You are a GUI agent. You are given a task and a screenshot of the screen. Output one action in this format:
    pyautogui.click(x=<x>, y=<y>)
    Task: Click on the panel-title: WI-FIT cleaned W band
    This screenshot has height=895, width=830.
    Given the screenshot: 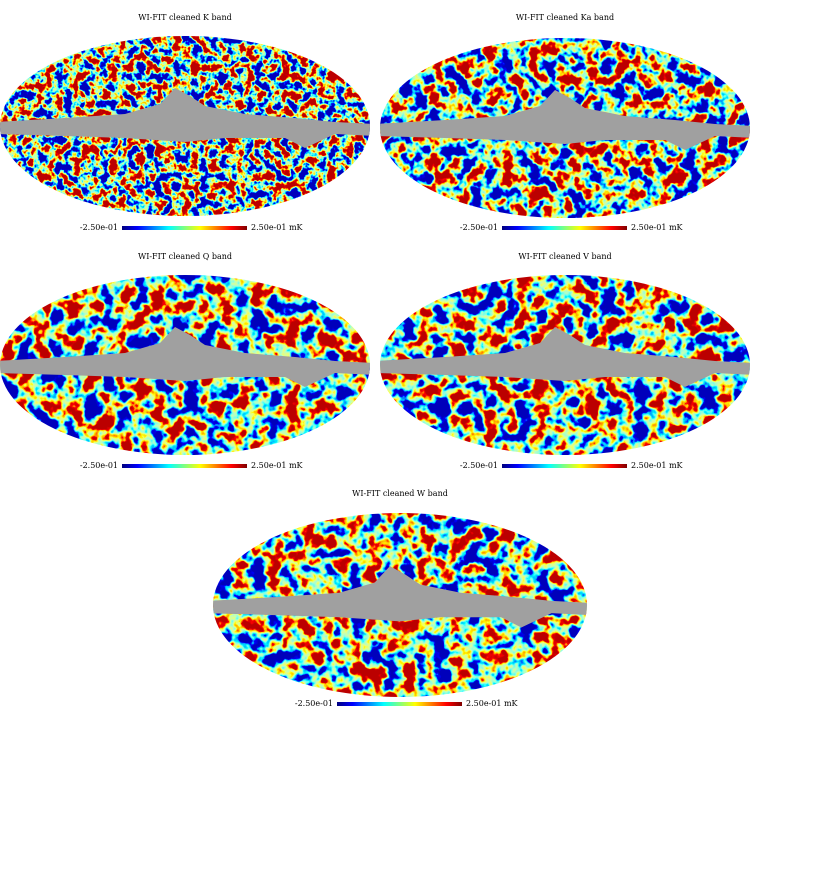 What is the action you would take?
    pyautogui.click(x=400, y=493)
    